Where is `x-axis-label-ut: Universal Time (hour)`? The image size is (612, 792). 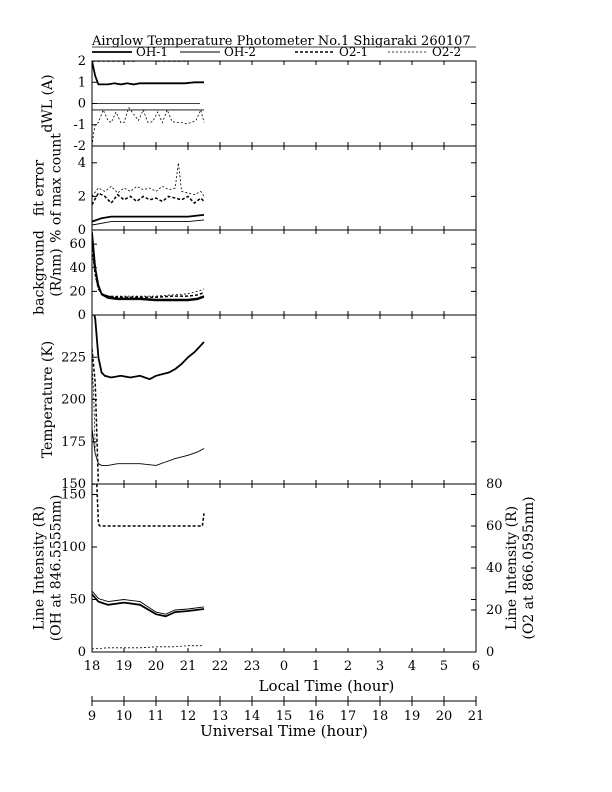
x-axis-label-ut: Universal Time (hour) is located at coordinates (284, 731).